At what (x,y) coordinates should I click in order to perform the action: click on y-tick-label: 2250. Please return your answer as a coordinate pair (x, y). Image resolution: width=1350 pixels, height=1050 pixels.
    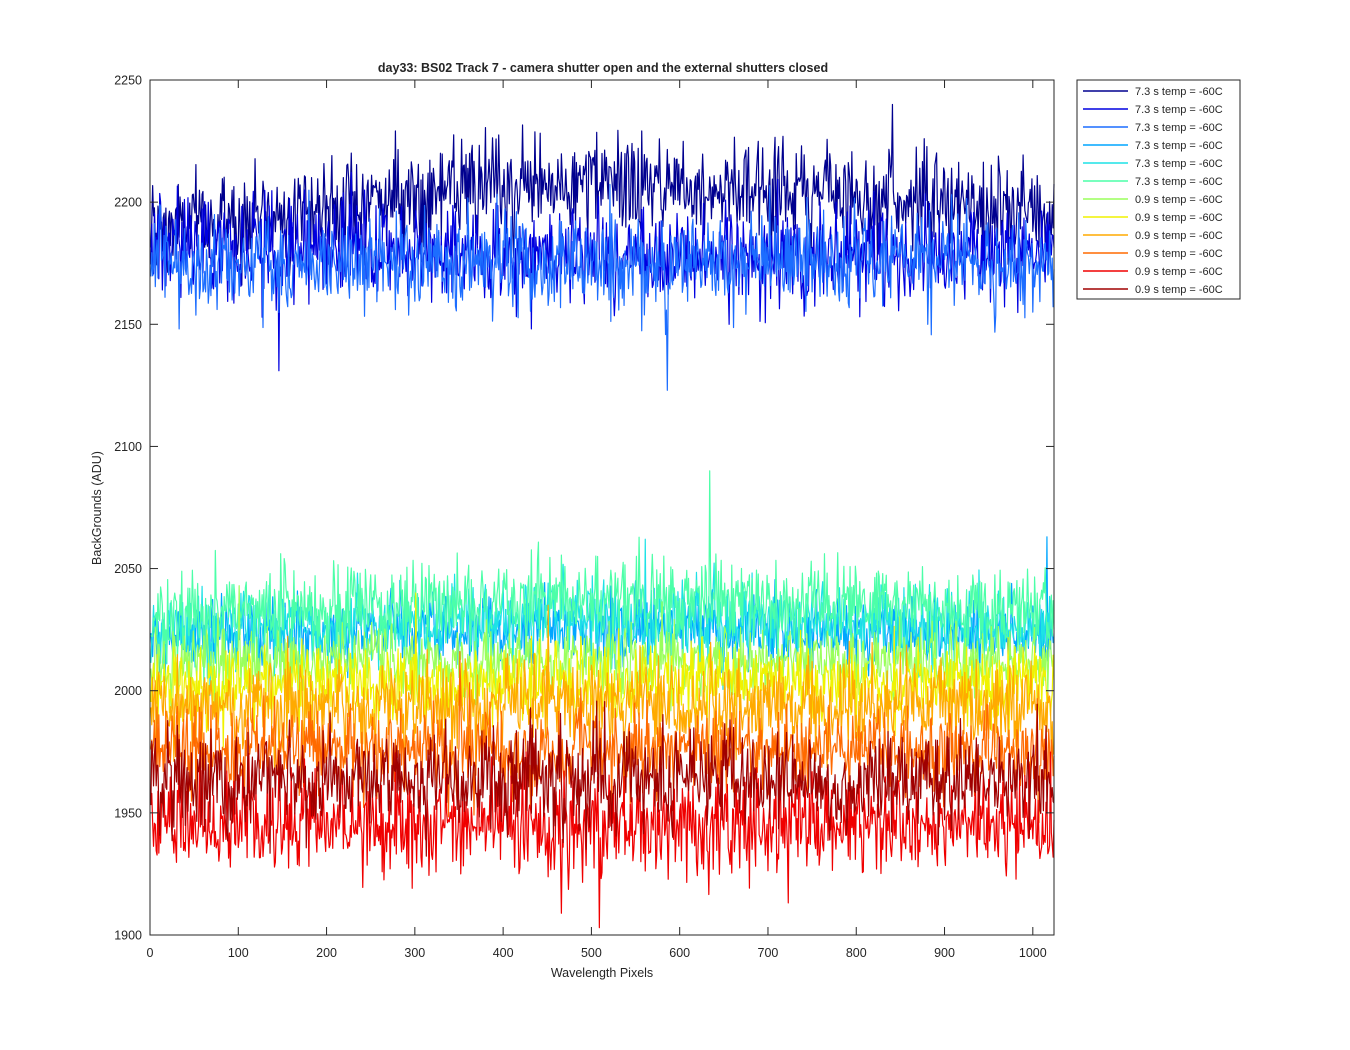
    Looking at the image, I should click on (128, 81).